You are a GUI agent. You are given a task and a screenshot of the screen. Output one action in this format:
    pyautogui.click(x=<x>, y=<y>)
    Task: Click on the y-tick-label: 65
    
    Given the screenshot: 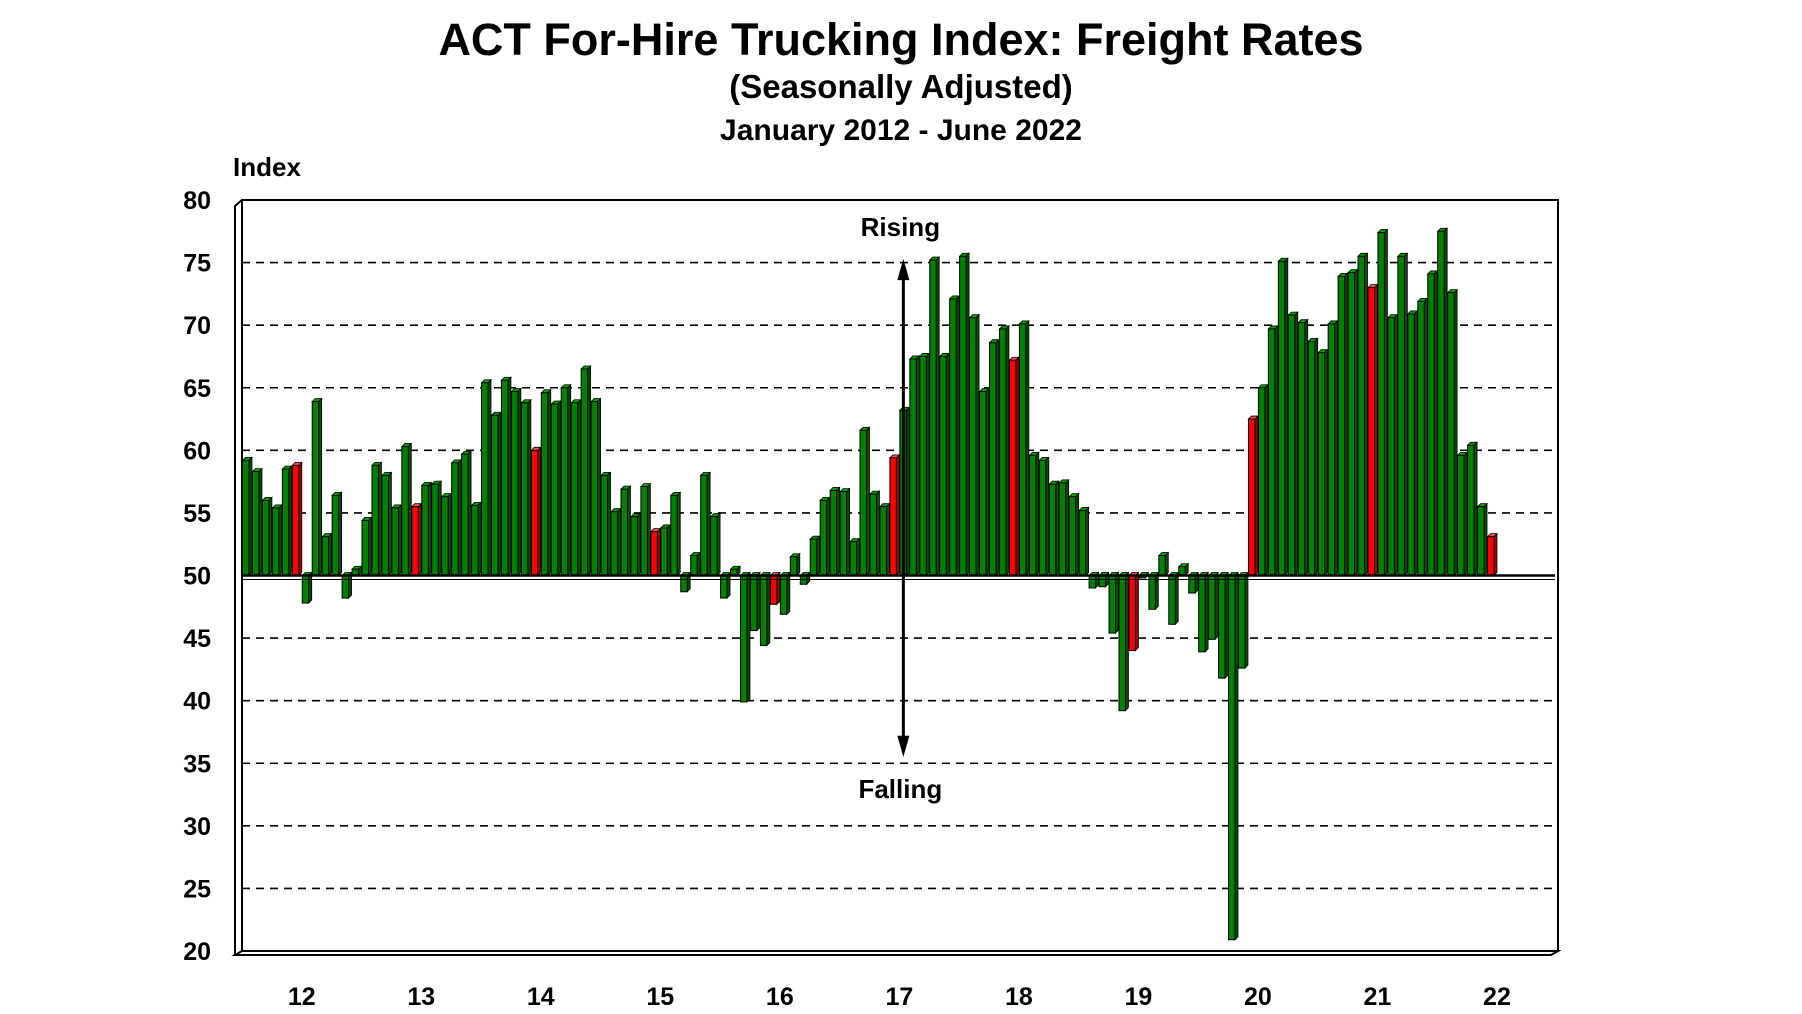 What is the action you would take?
    pyautogui.click(x=197, y=389)
    